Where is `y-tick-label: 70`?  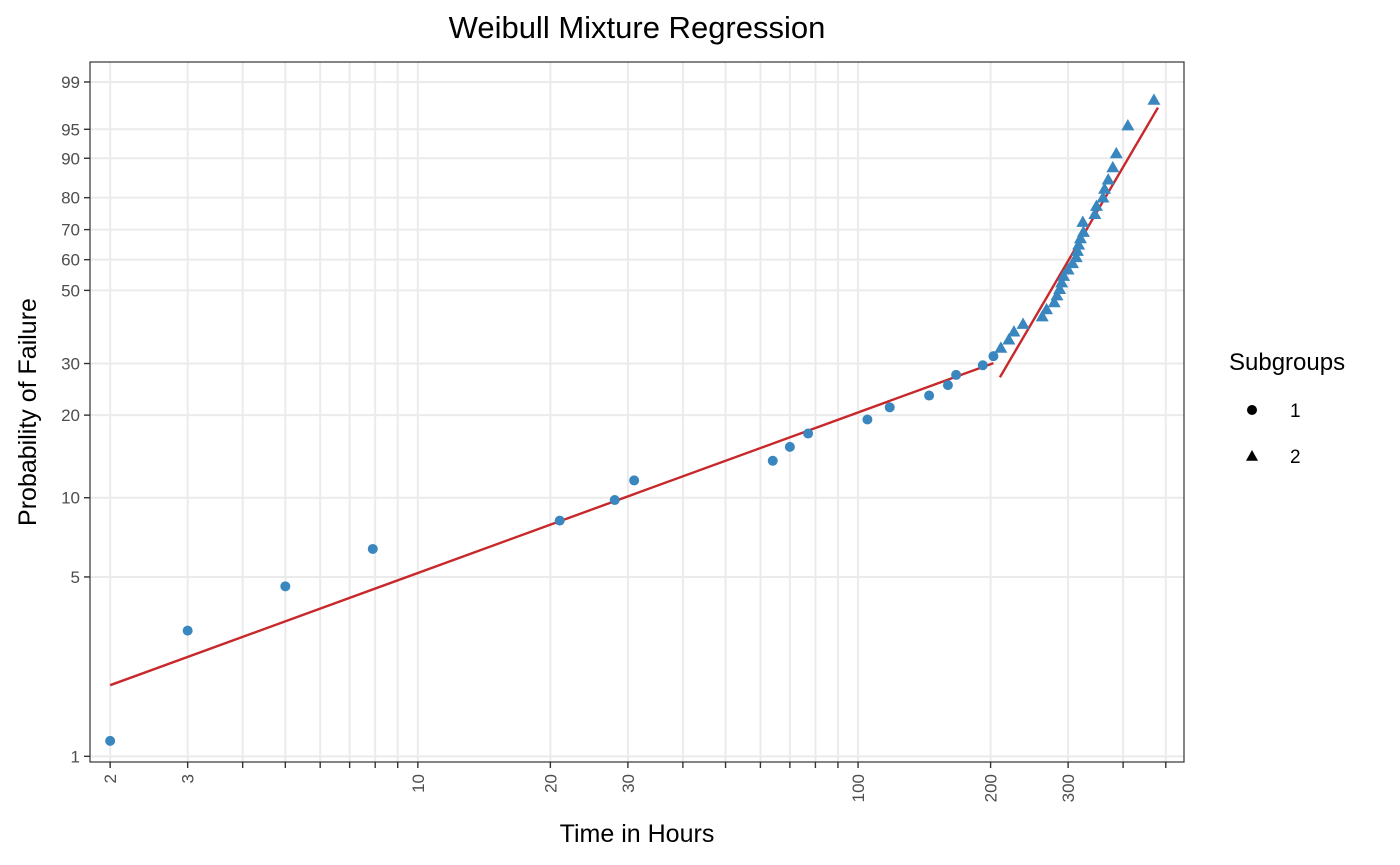 y-tick-label: 70 is located at coordinates (70, 230).